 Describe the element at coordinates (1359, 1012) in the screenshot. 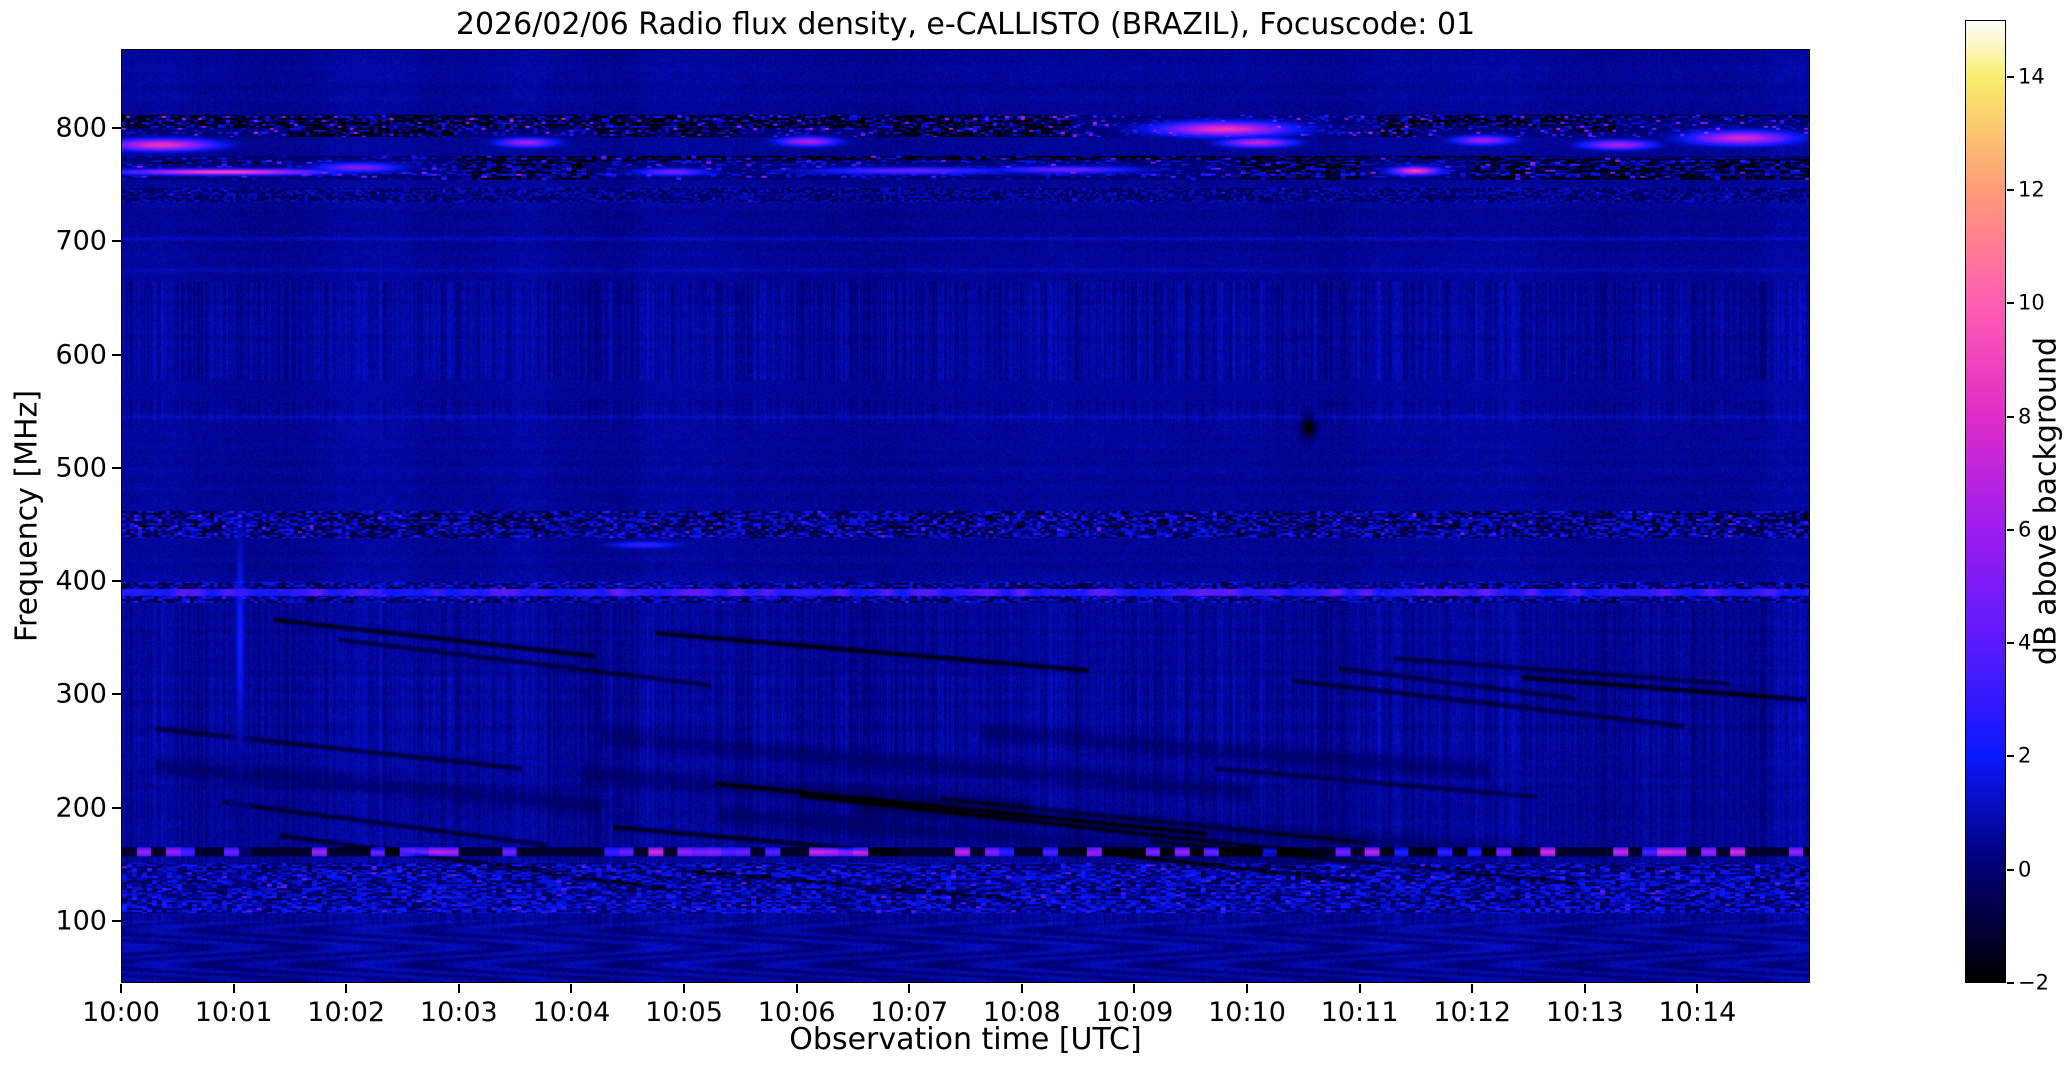

I see `x-tick-label: 10:11` at that location.